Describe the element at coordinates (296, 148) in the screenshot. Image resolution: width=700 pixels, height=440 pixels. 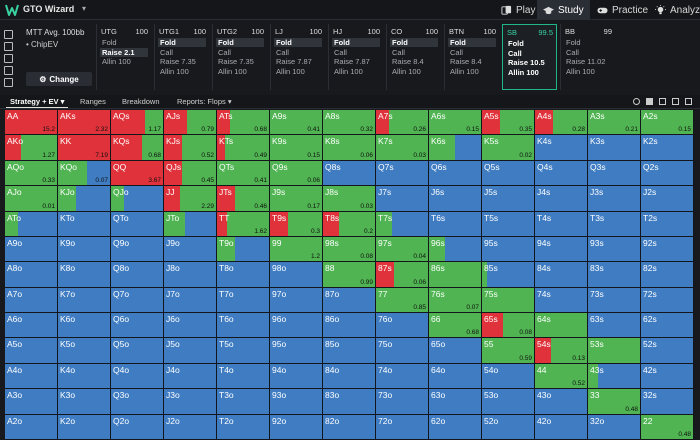
I see `hand-cell: K9s 0.15` at that location.